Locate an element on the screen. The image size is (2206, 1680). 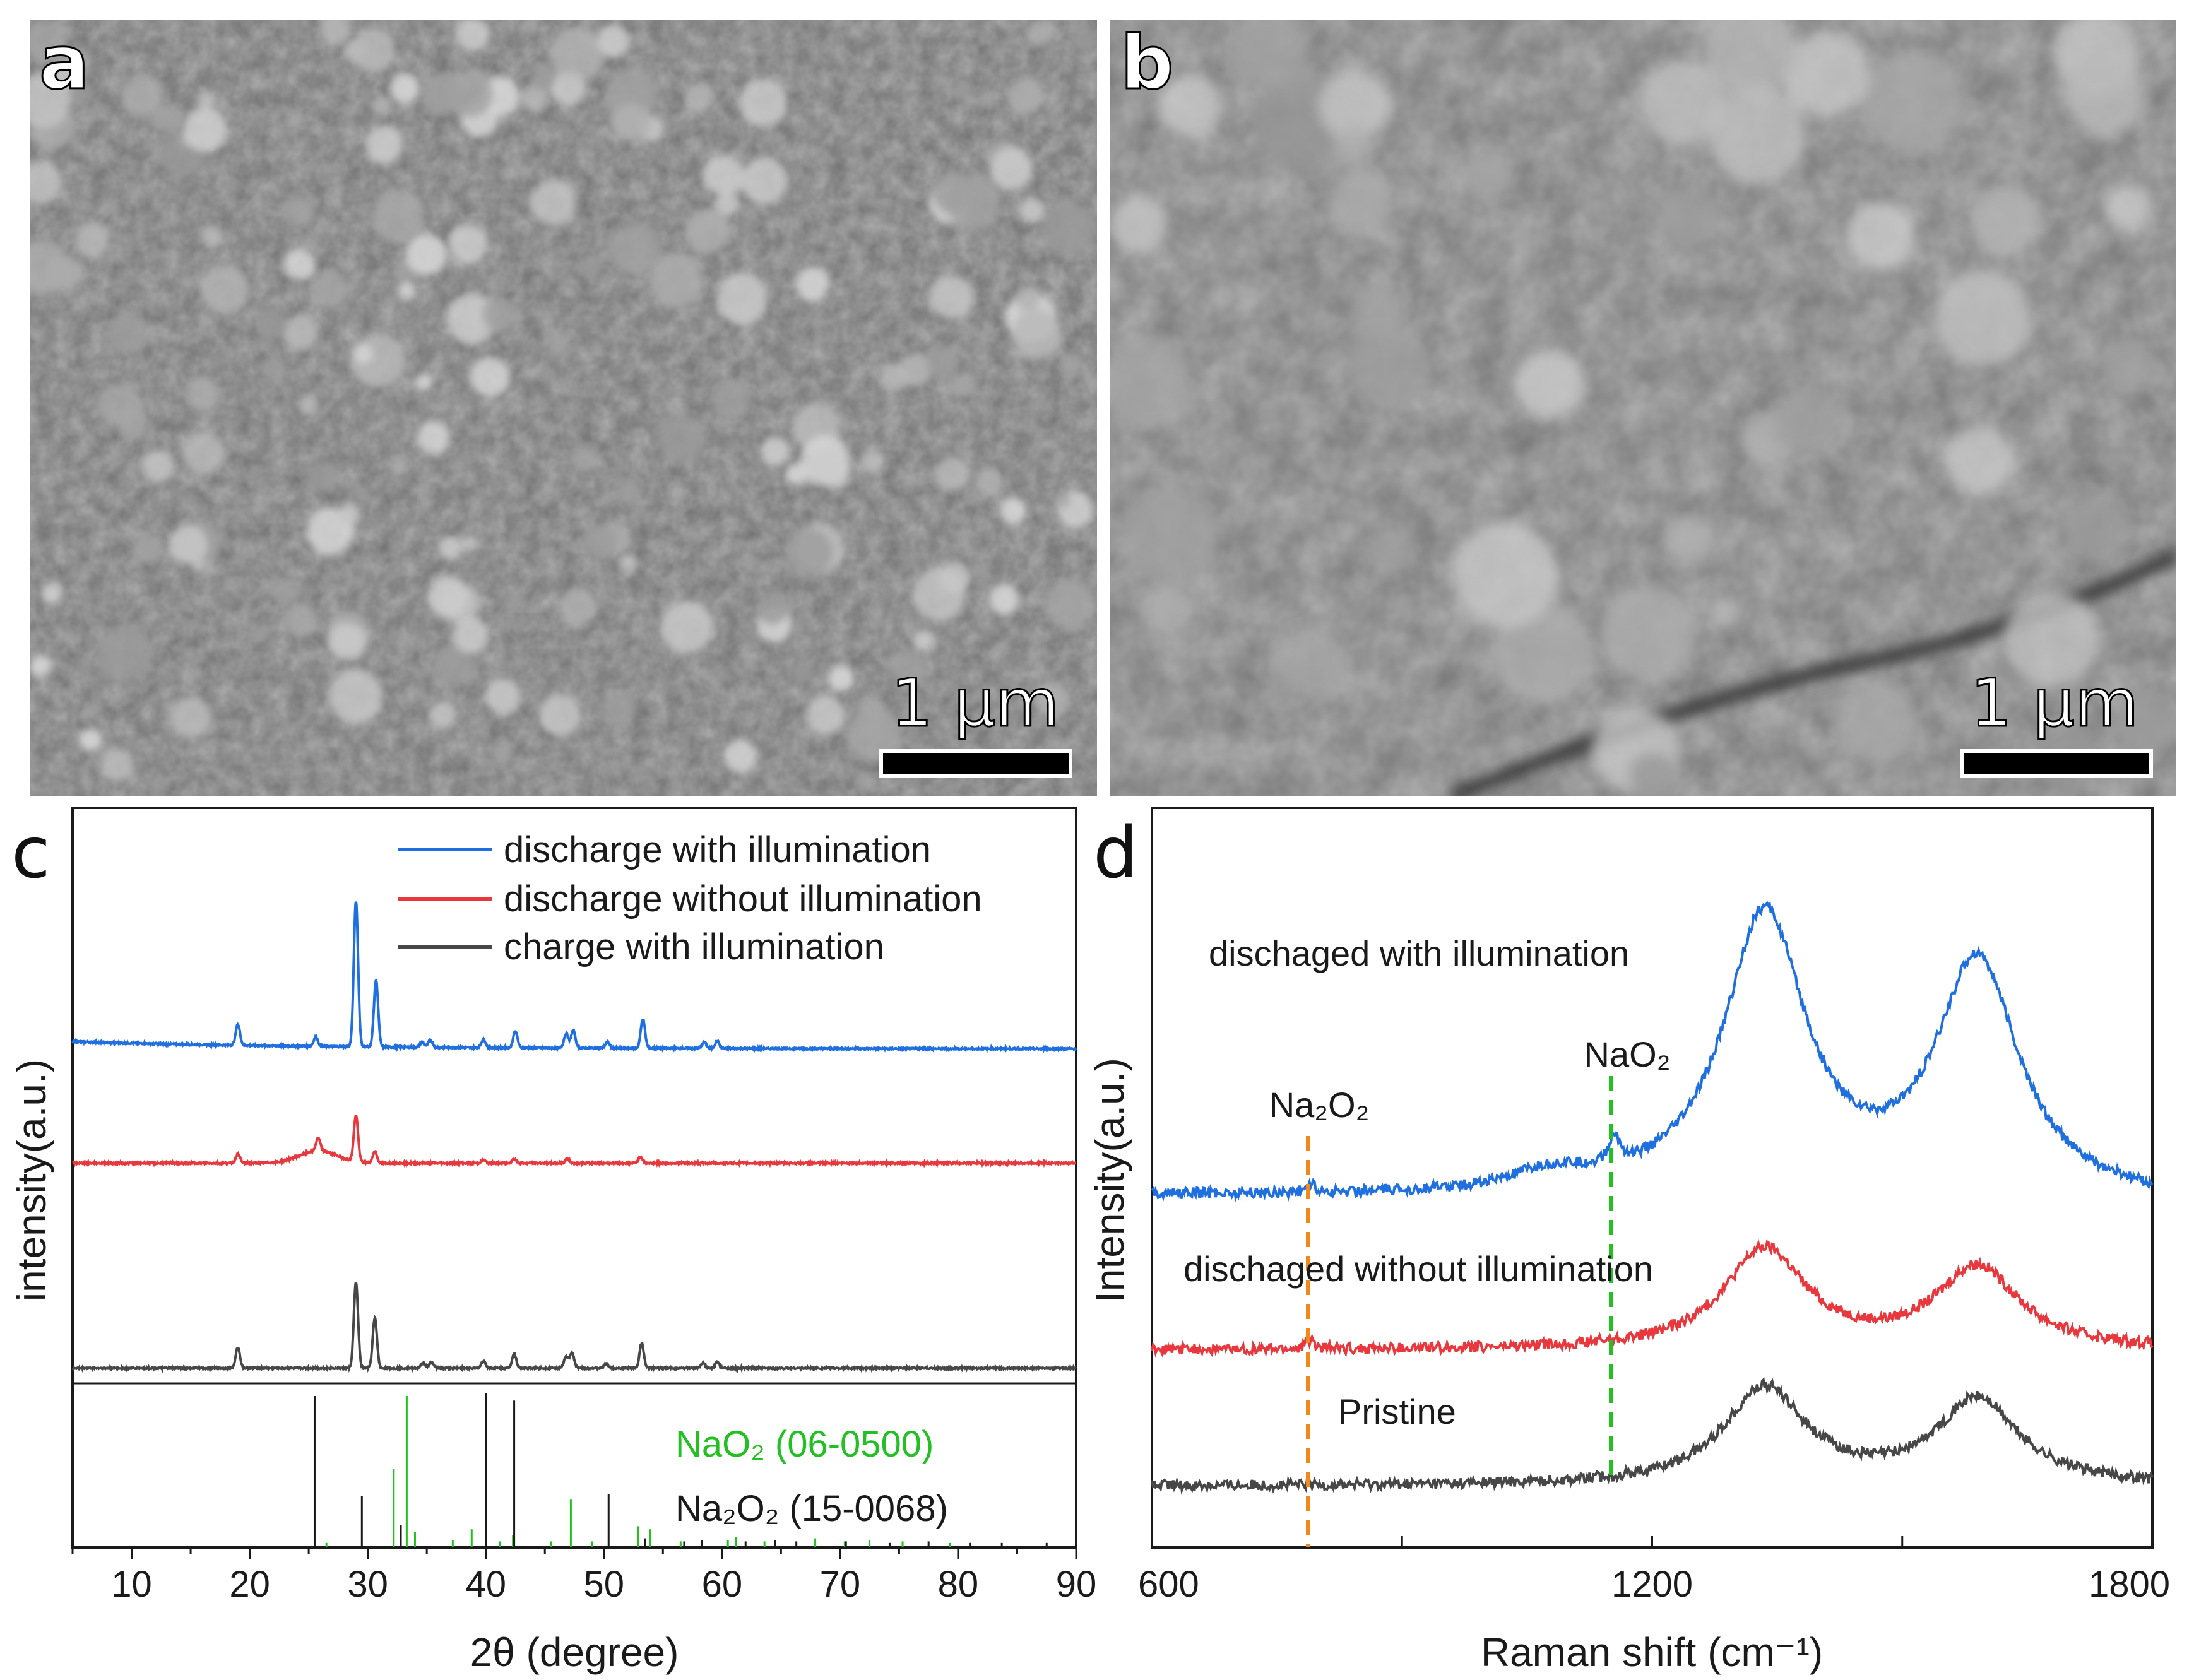
xrd-x-tick-label: 80 is located at coordinates (958, 1584).